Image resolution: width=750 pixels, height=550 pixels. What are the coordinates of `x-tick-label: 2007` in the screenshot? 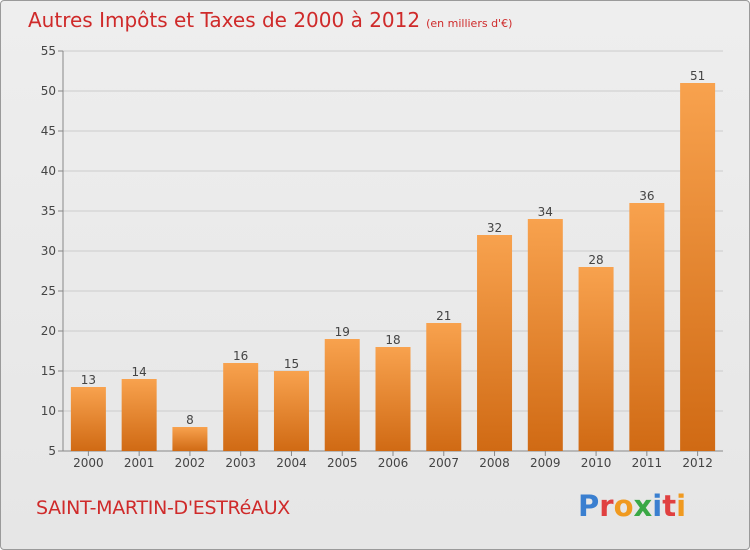 It's located at (443, 463).